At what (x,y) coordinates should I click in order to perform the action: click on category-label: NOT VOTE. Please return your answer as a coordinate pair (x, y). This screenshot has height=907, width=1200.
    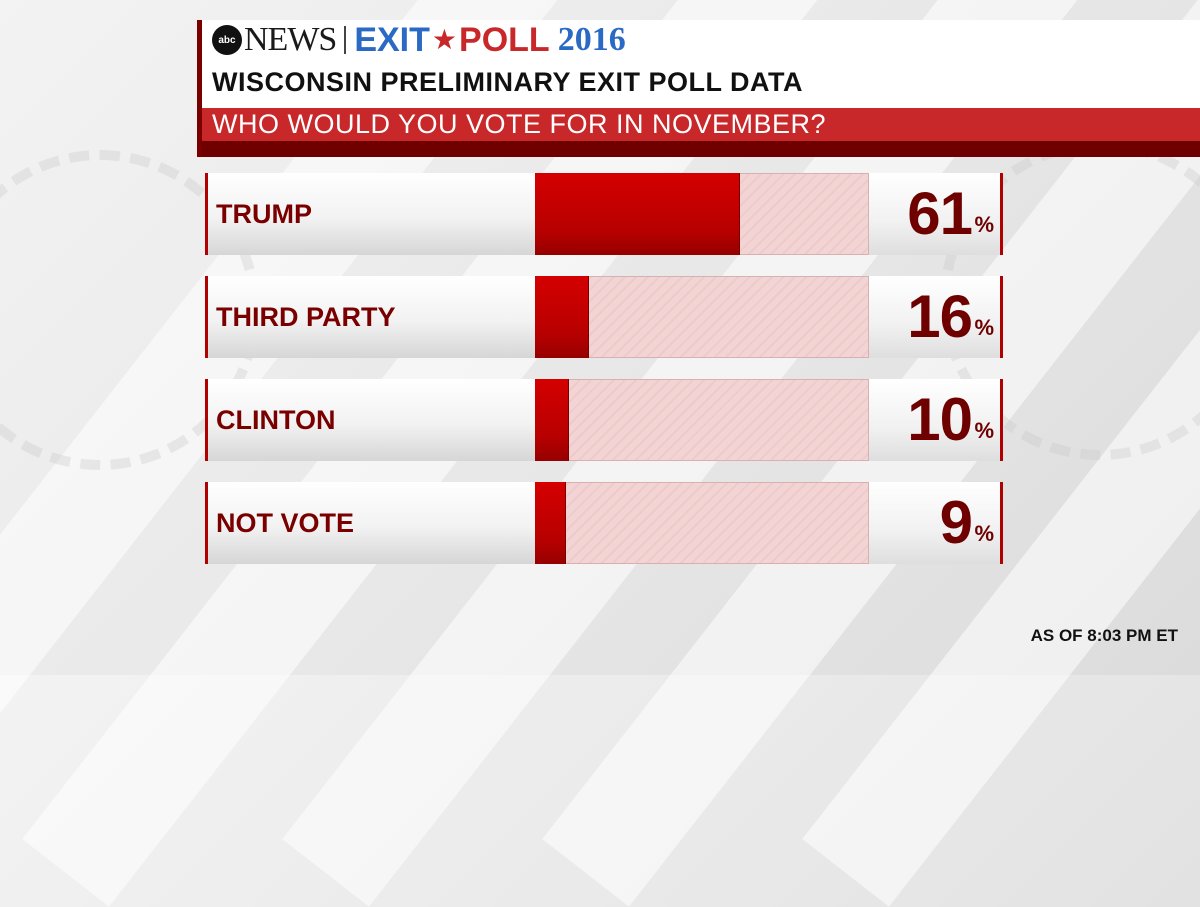
    Looking at the image, I should click on (285, 523).